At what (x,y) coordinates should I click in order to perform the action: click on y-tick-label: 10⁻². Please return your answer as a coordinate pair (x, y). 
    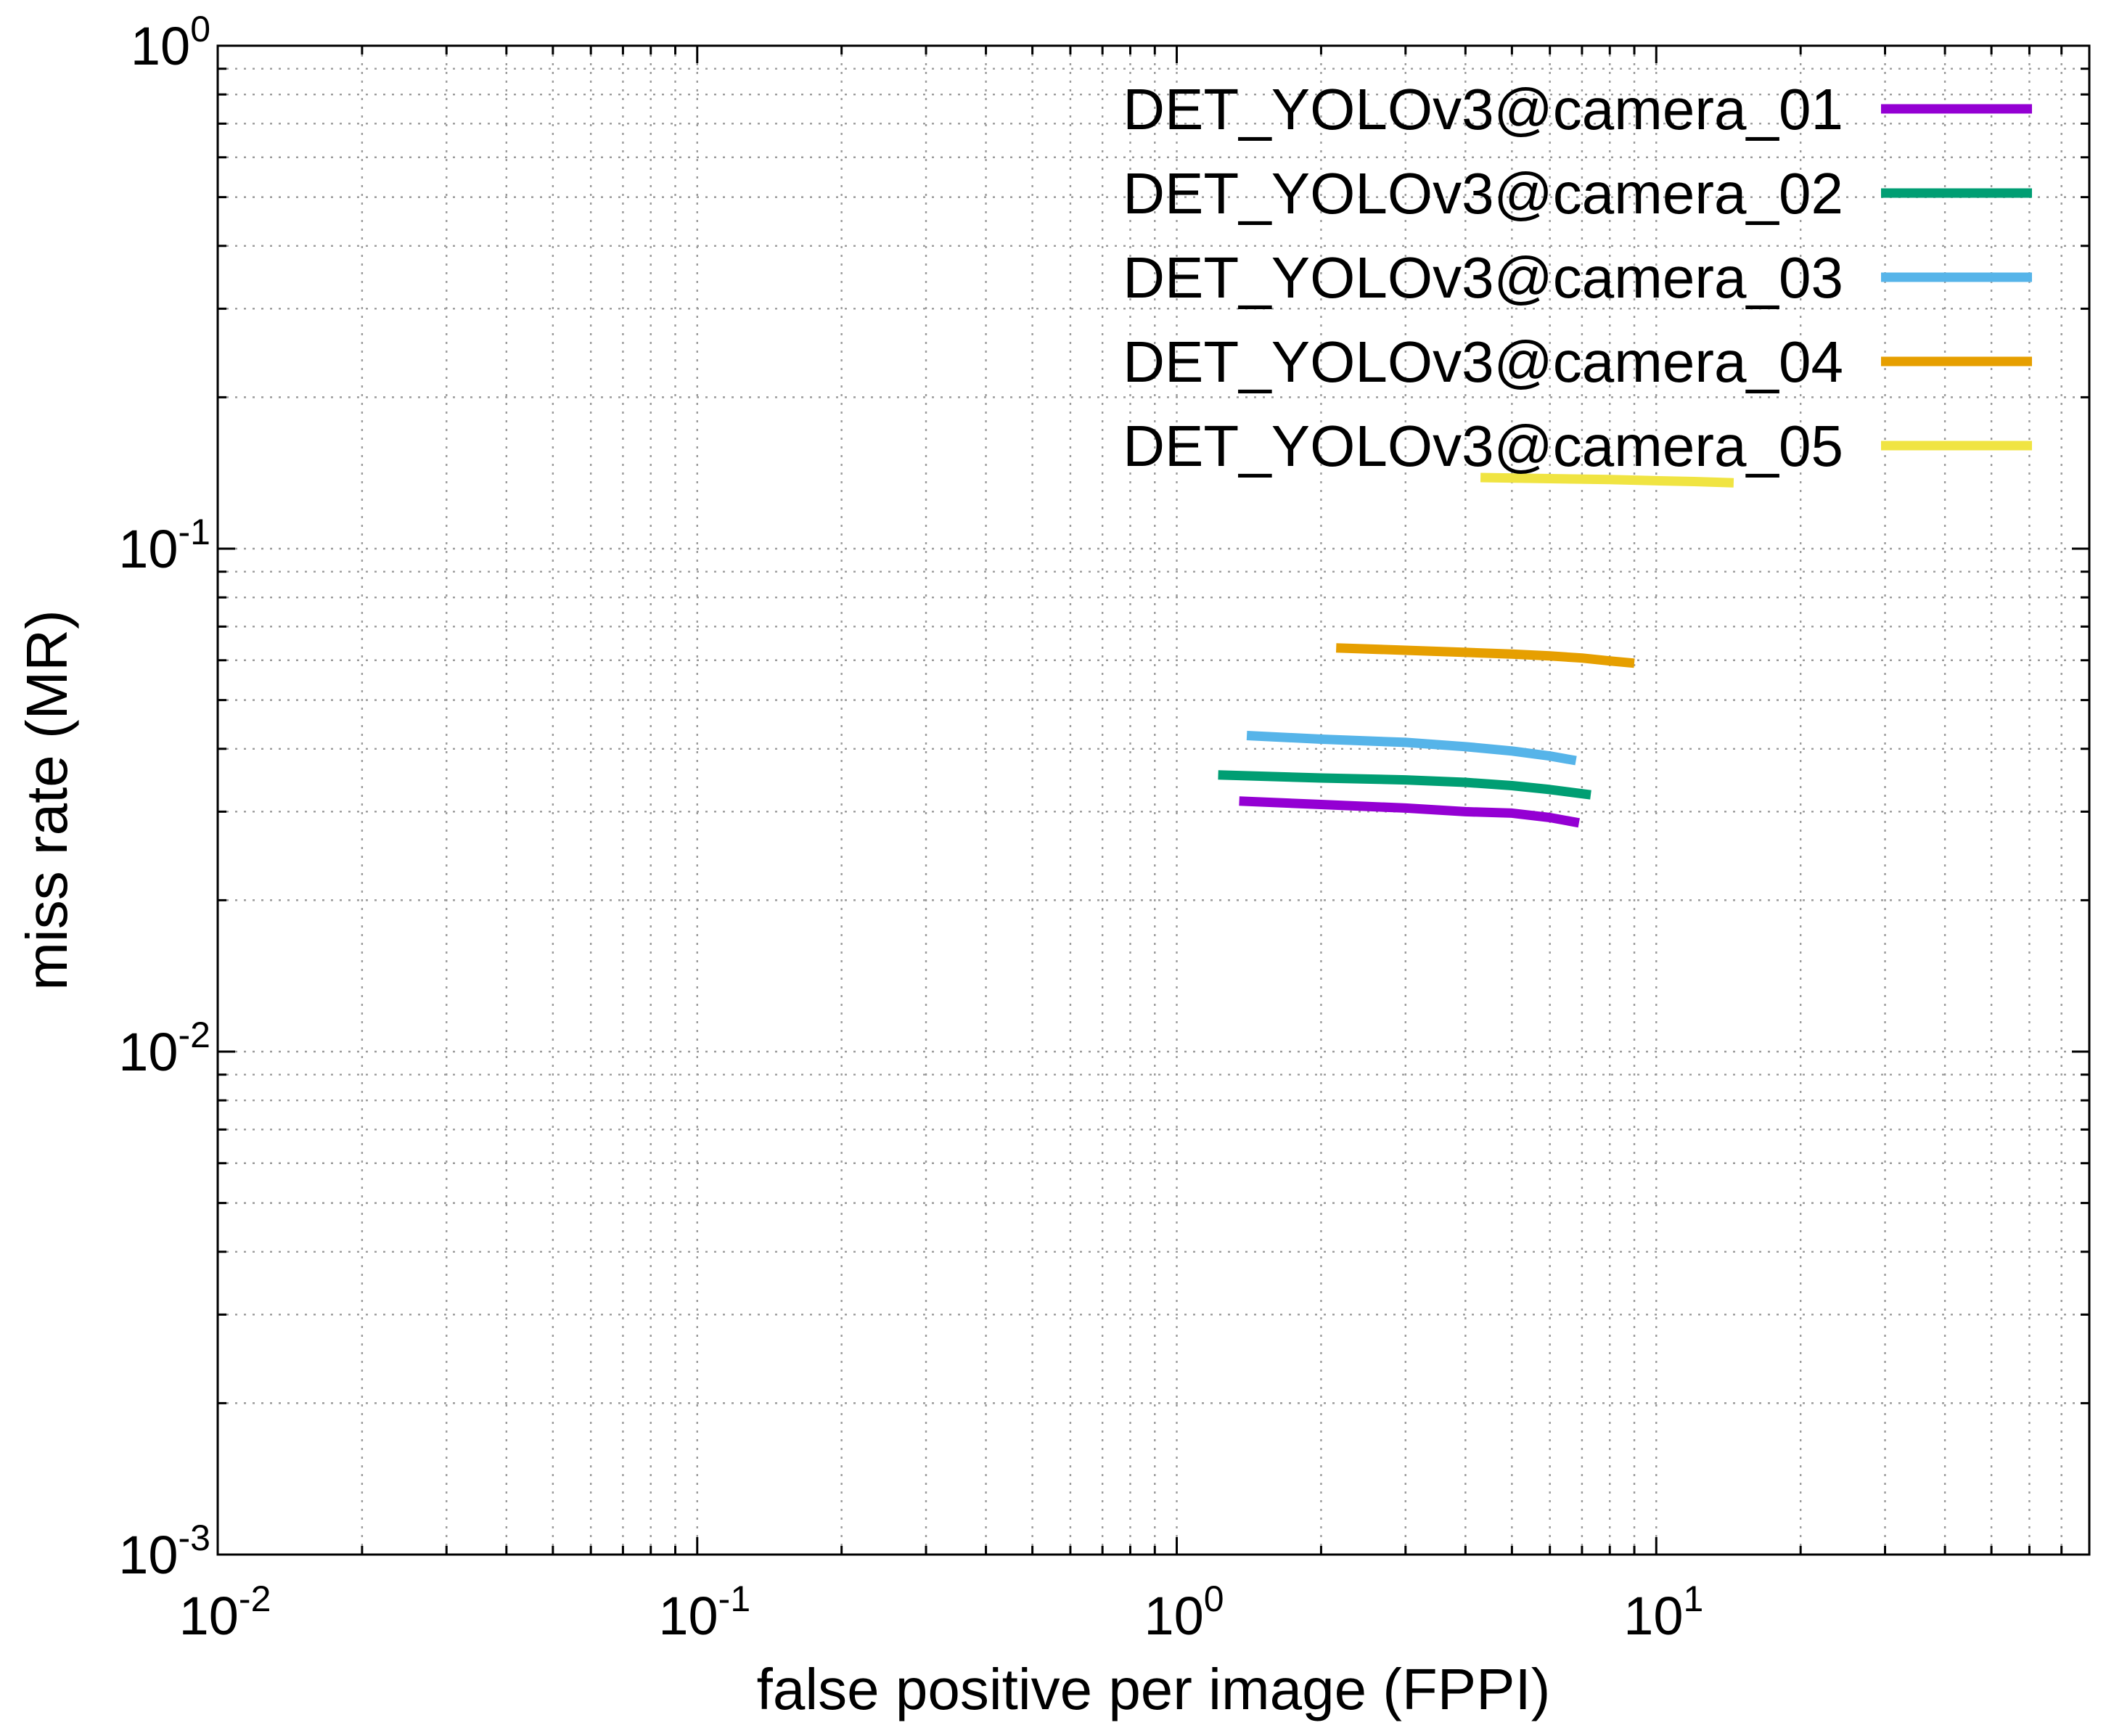
    Looking at the image, I should click on (164, 1048).